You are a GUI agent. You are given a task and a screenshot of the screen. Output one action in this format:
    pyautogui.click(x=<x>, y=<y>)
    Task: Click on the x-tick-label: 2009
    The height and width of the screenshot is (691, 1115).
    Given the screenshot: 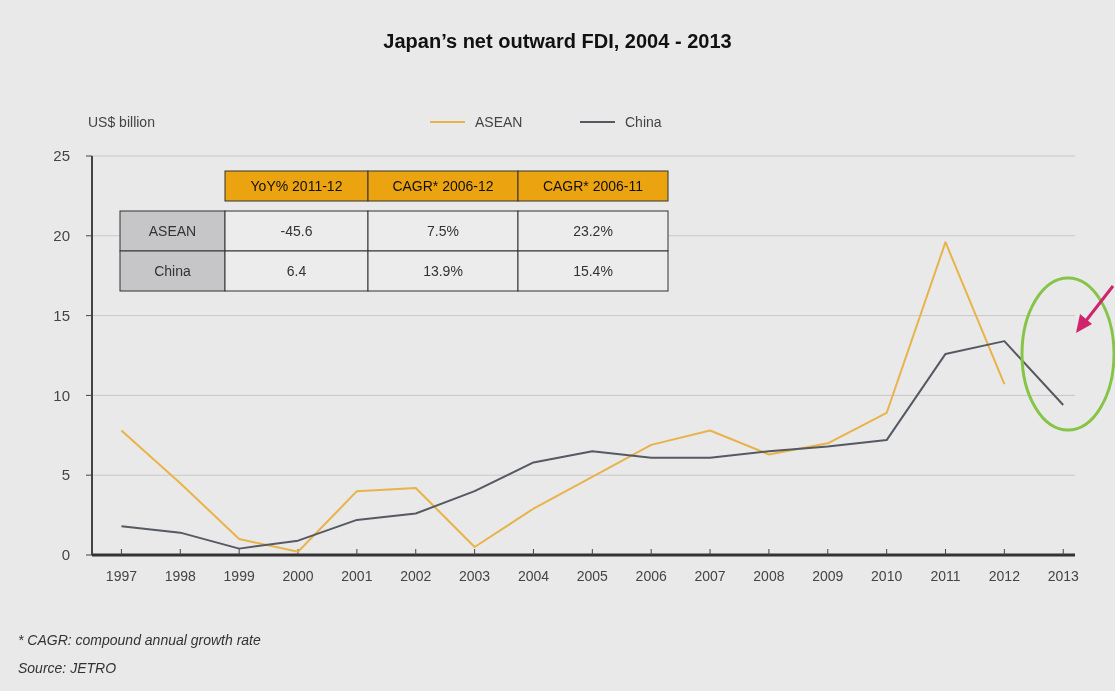 What is the action you would take?
    pyautogui.click(x=828, y=576)
    